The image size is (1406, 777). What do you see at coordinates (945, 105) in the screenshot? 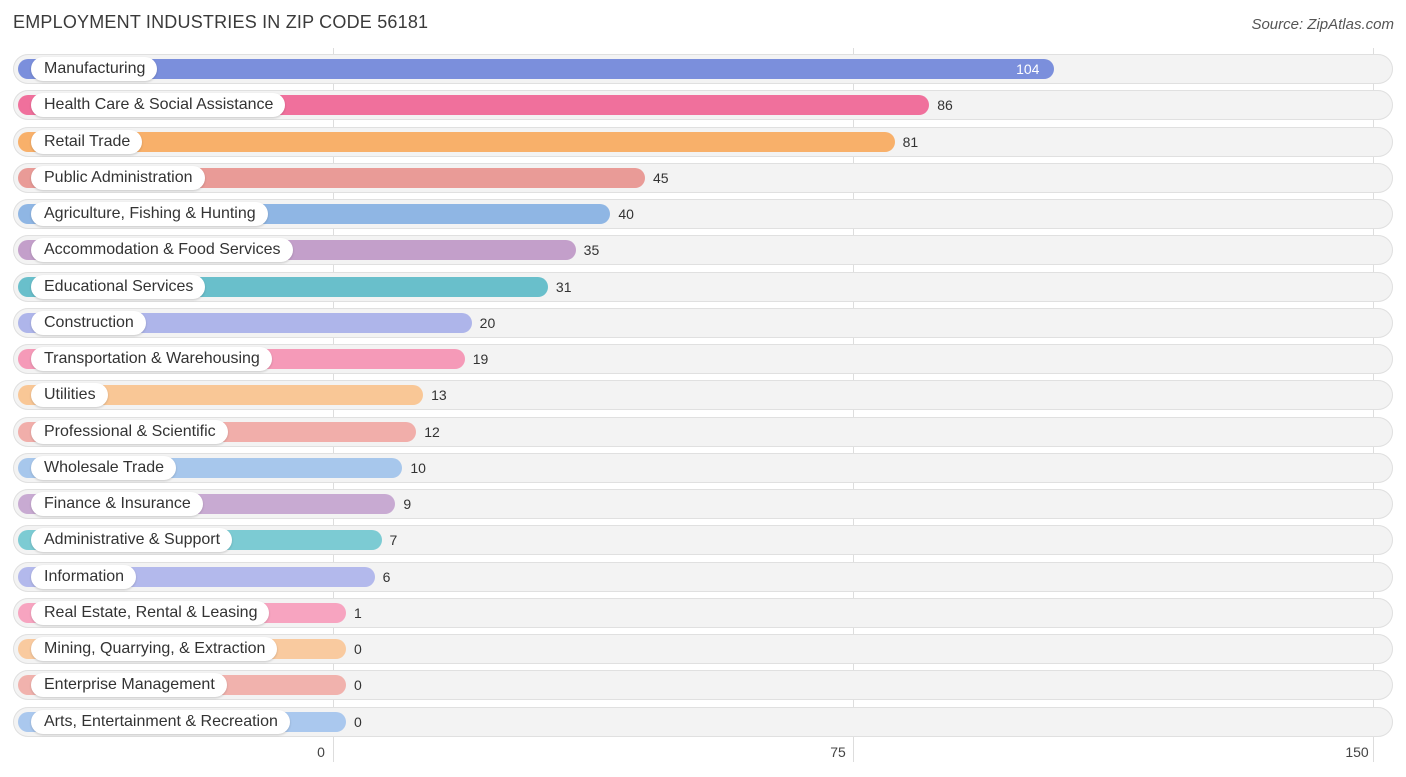
I see `value-label: 86` at bounding box center [945, 105].